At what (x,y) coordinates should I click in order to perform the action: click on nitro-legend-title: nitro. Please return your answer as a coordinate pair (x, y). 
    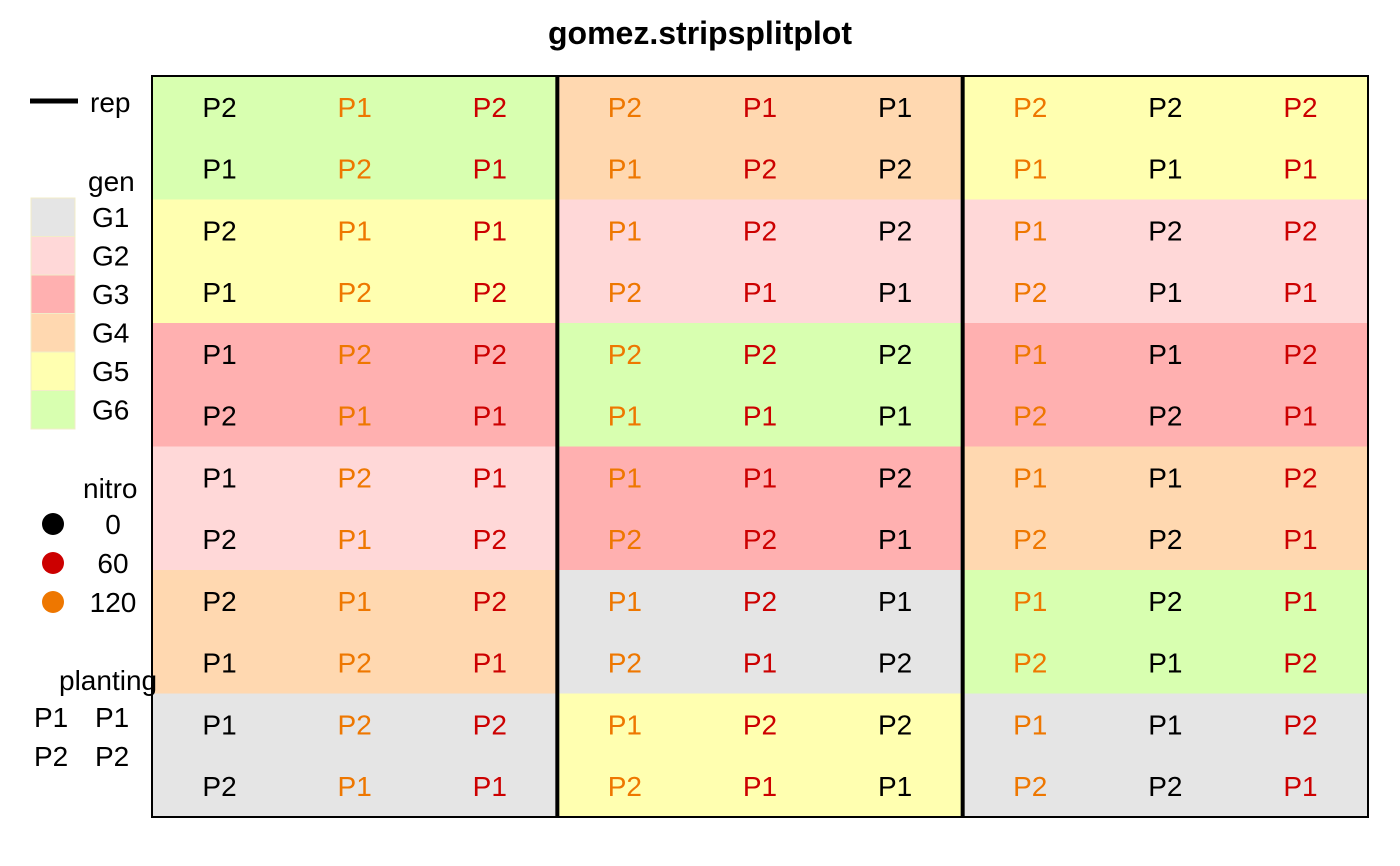
    Looking at the image, I should click on (110, 488).